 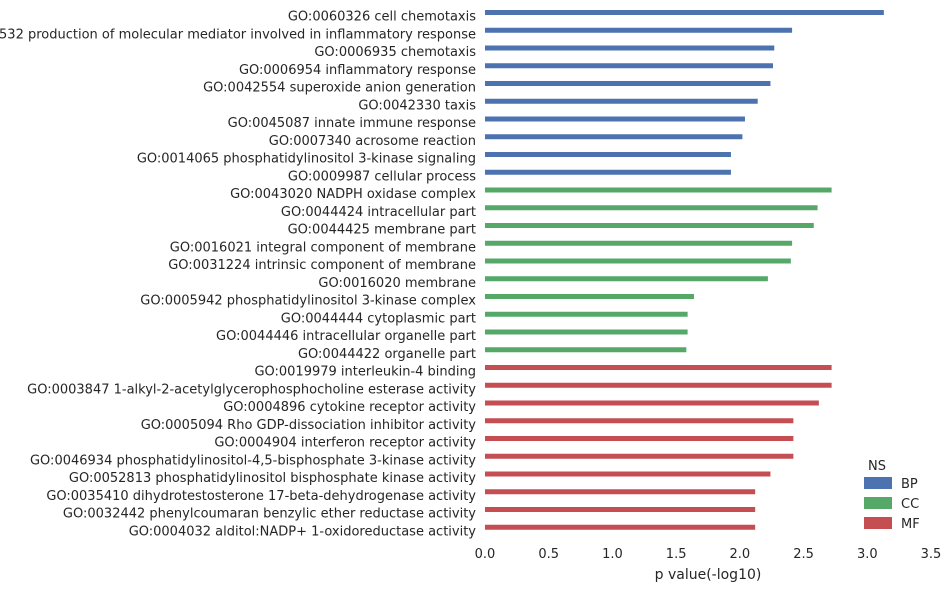 What do you see at coordinates (387, 354) in the screenshot?
I see `category-label: GO:0044422 organelle part` at bounding box center [387, 354].